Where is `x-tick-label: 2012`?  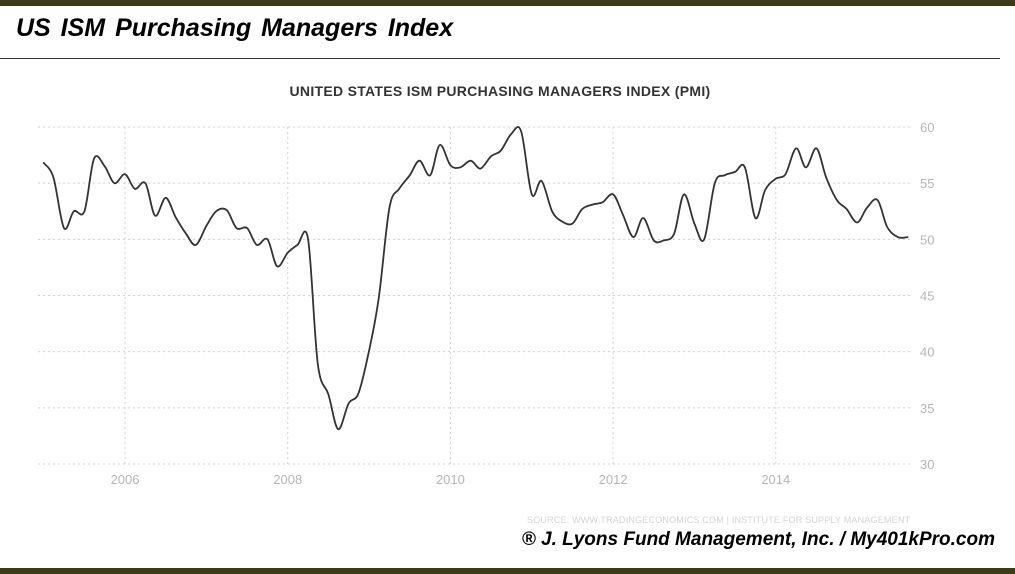
x-tick-label: 2012 is located at coordinates (613, 479).